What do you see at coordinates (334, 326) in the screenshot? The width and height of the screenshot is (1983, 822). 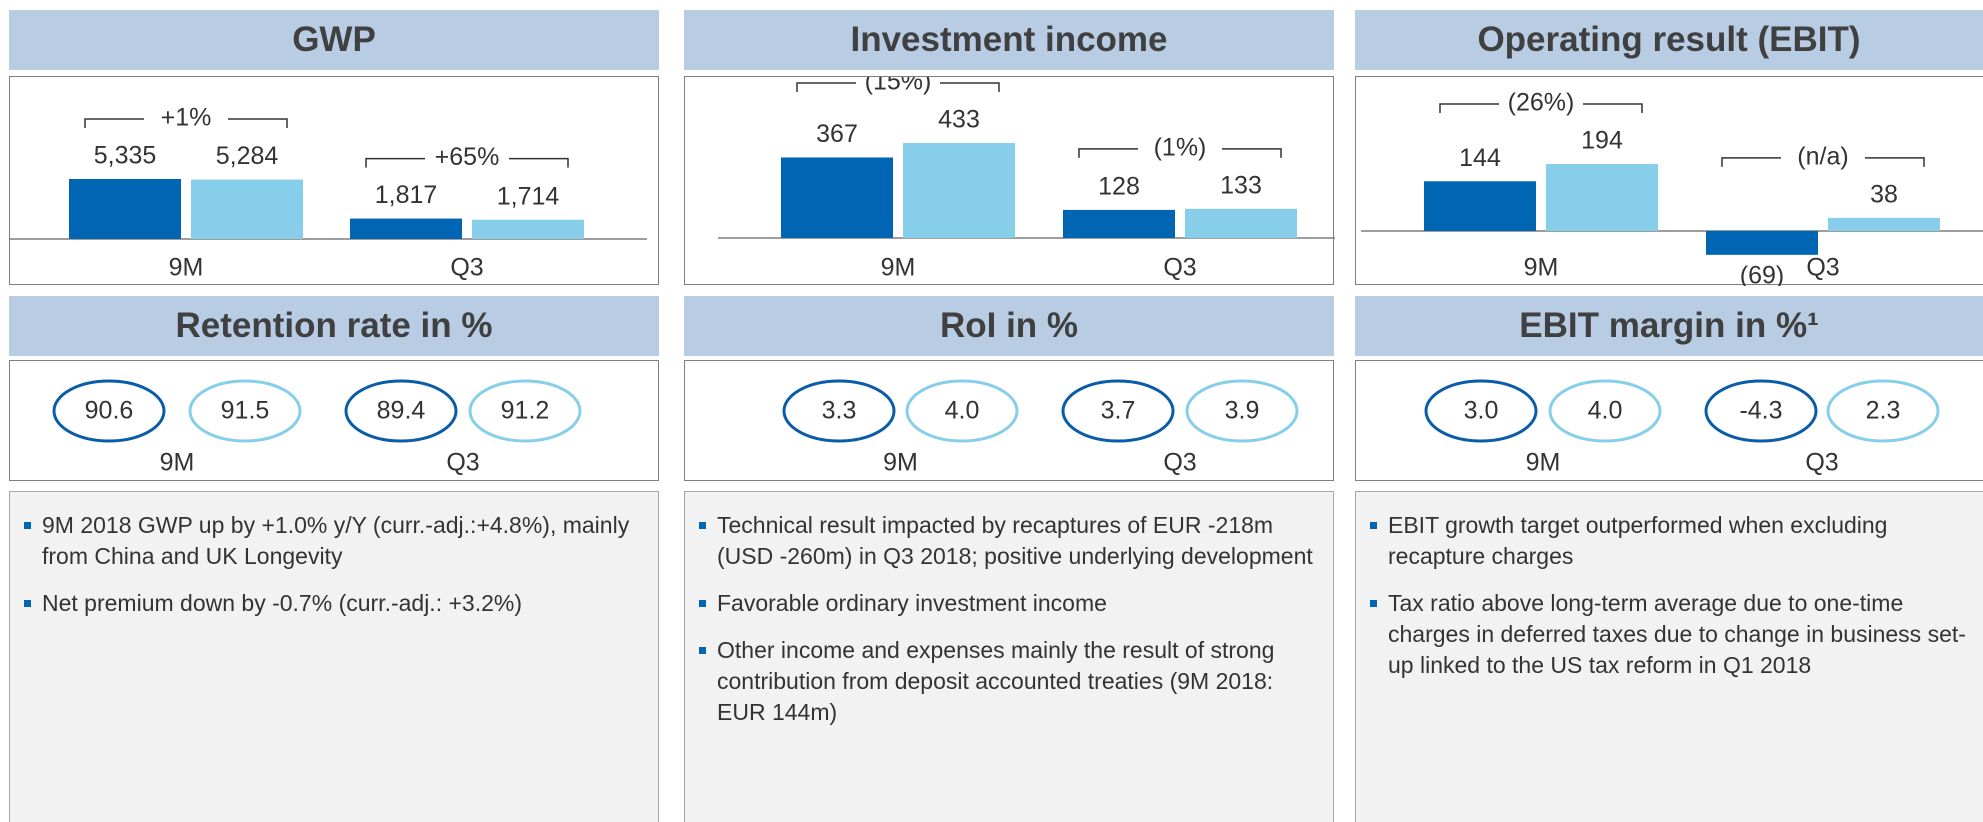 I see `panel-title: Retention rate in %` at bounding box center [334, 326].